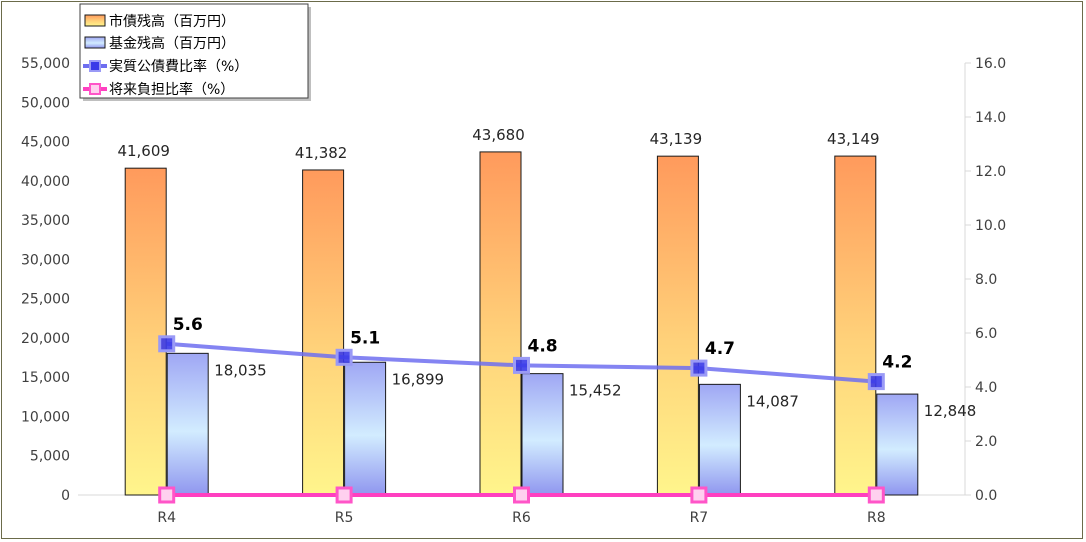  I want to click on legend-label: 基金残高（百万円）, so click(172, 43).